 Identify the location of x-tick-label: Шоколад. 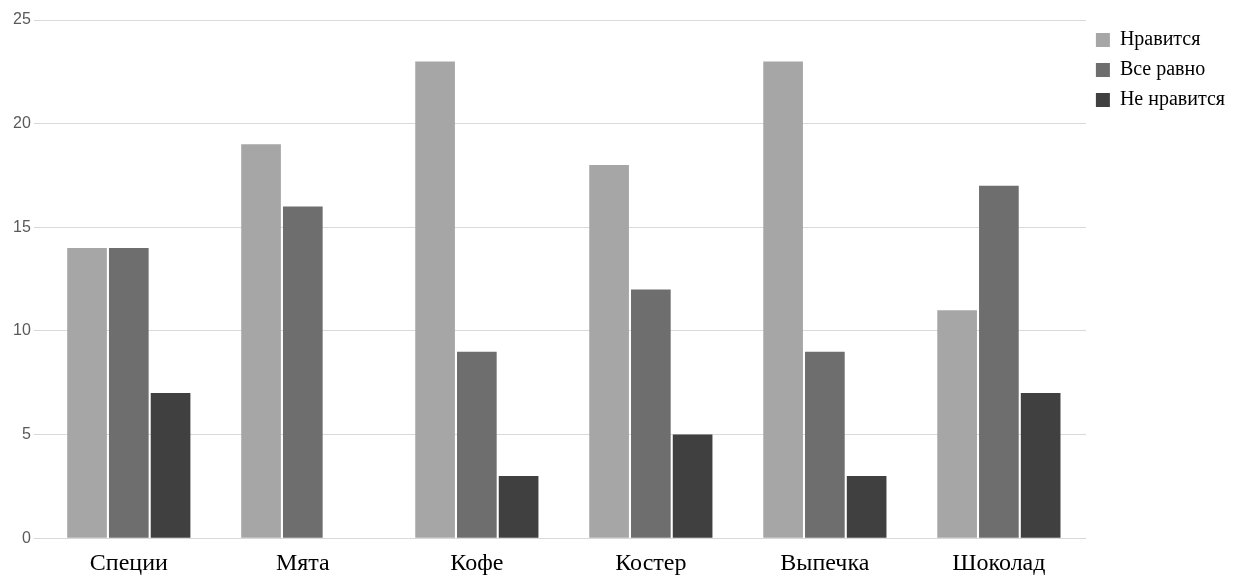
(999, 561).